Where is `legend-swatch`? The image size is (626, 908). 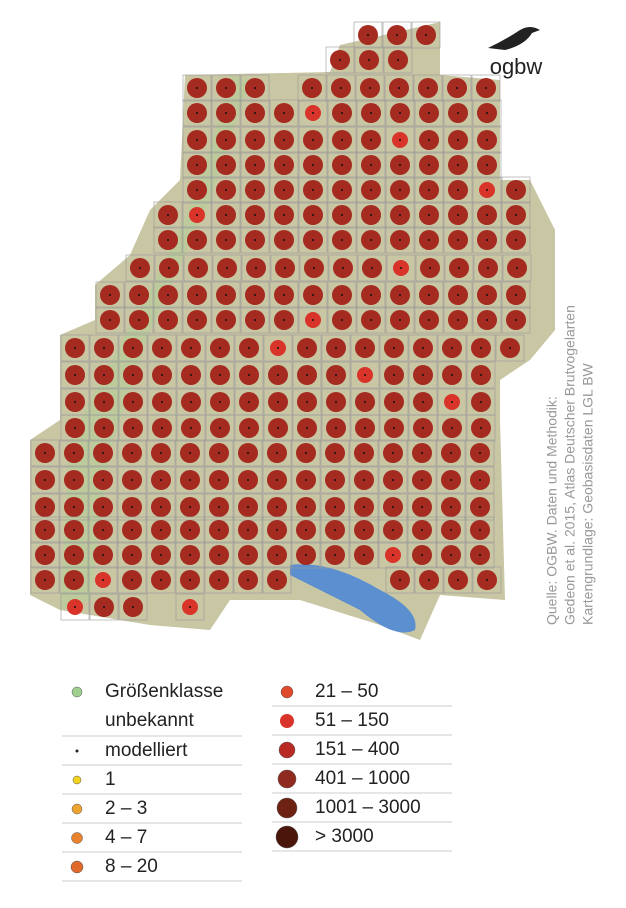 legend-swatch is located at coordinates (77, 838).